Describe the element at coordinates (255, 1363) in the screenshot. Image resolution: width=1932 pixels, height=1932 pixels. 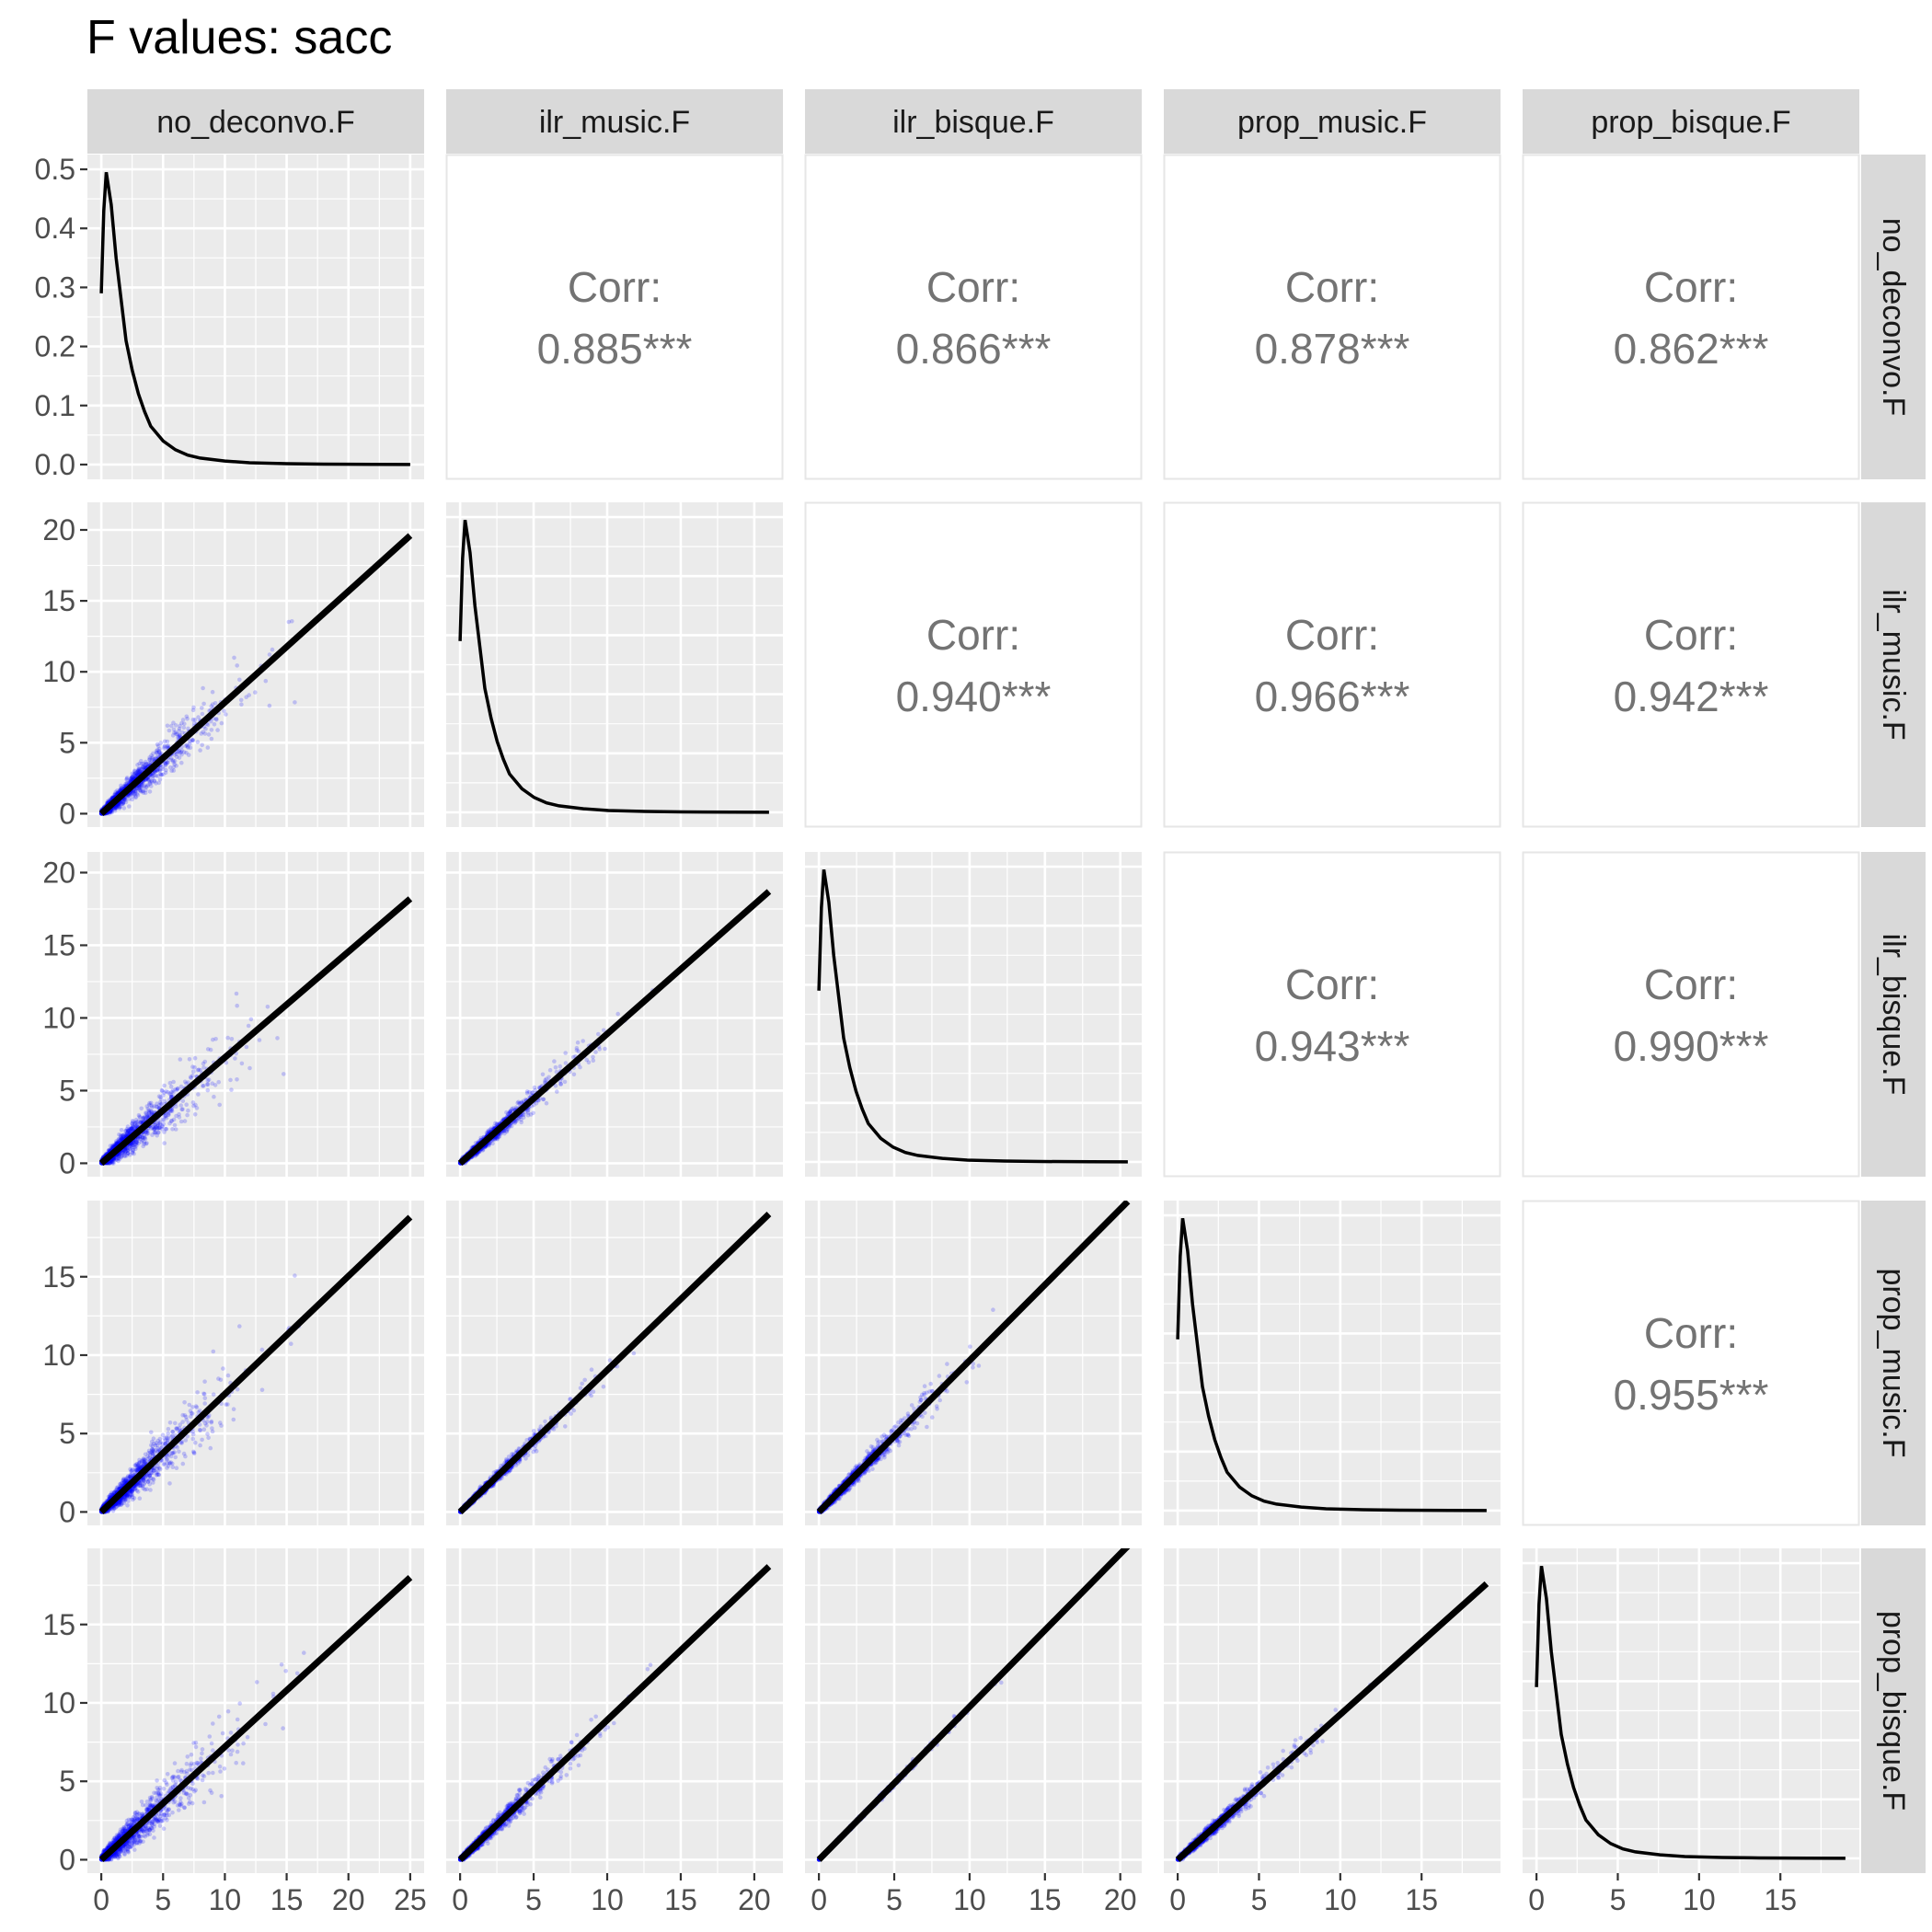
I see `panel` at that location.